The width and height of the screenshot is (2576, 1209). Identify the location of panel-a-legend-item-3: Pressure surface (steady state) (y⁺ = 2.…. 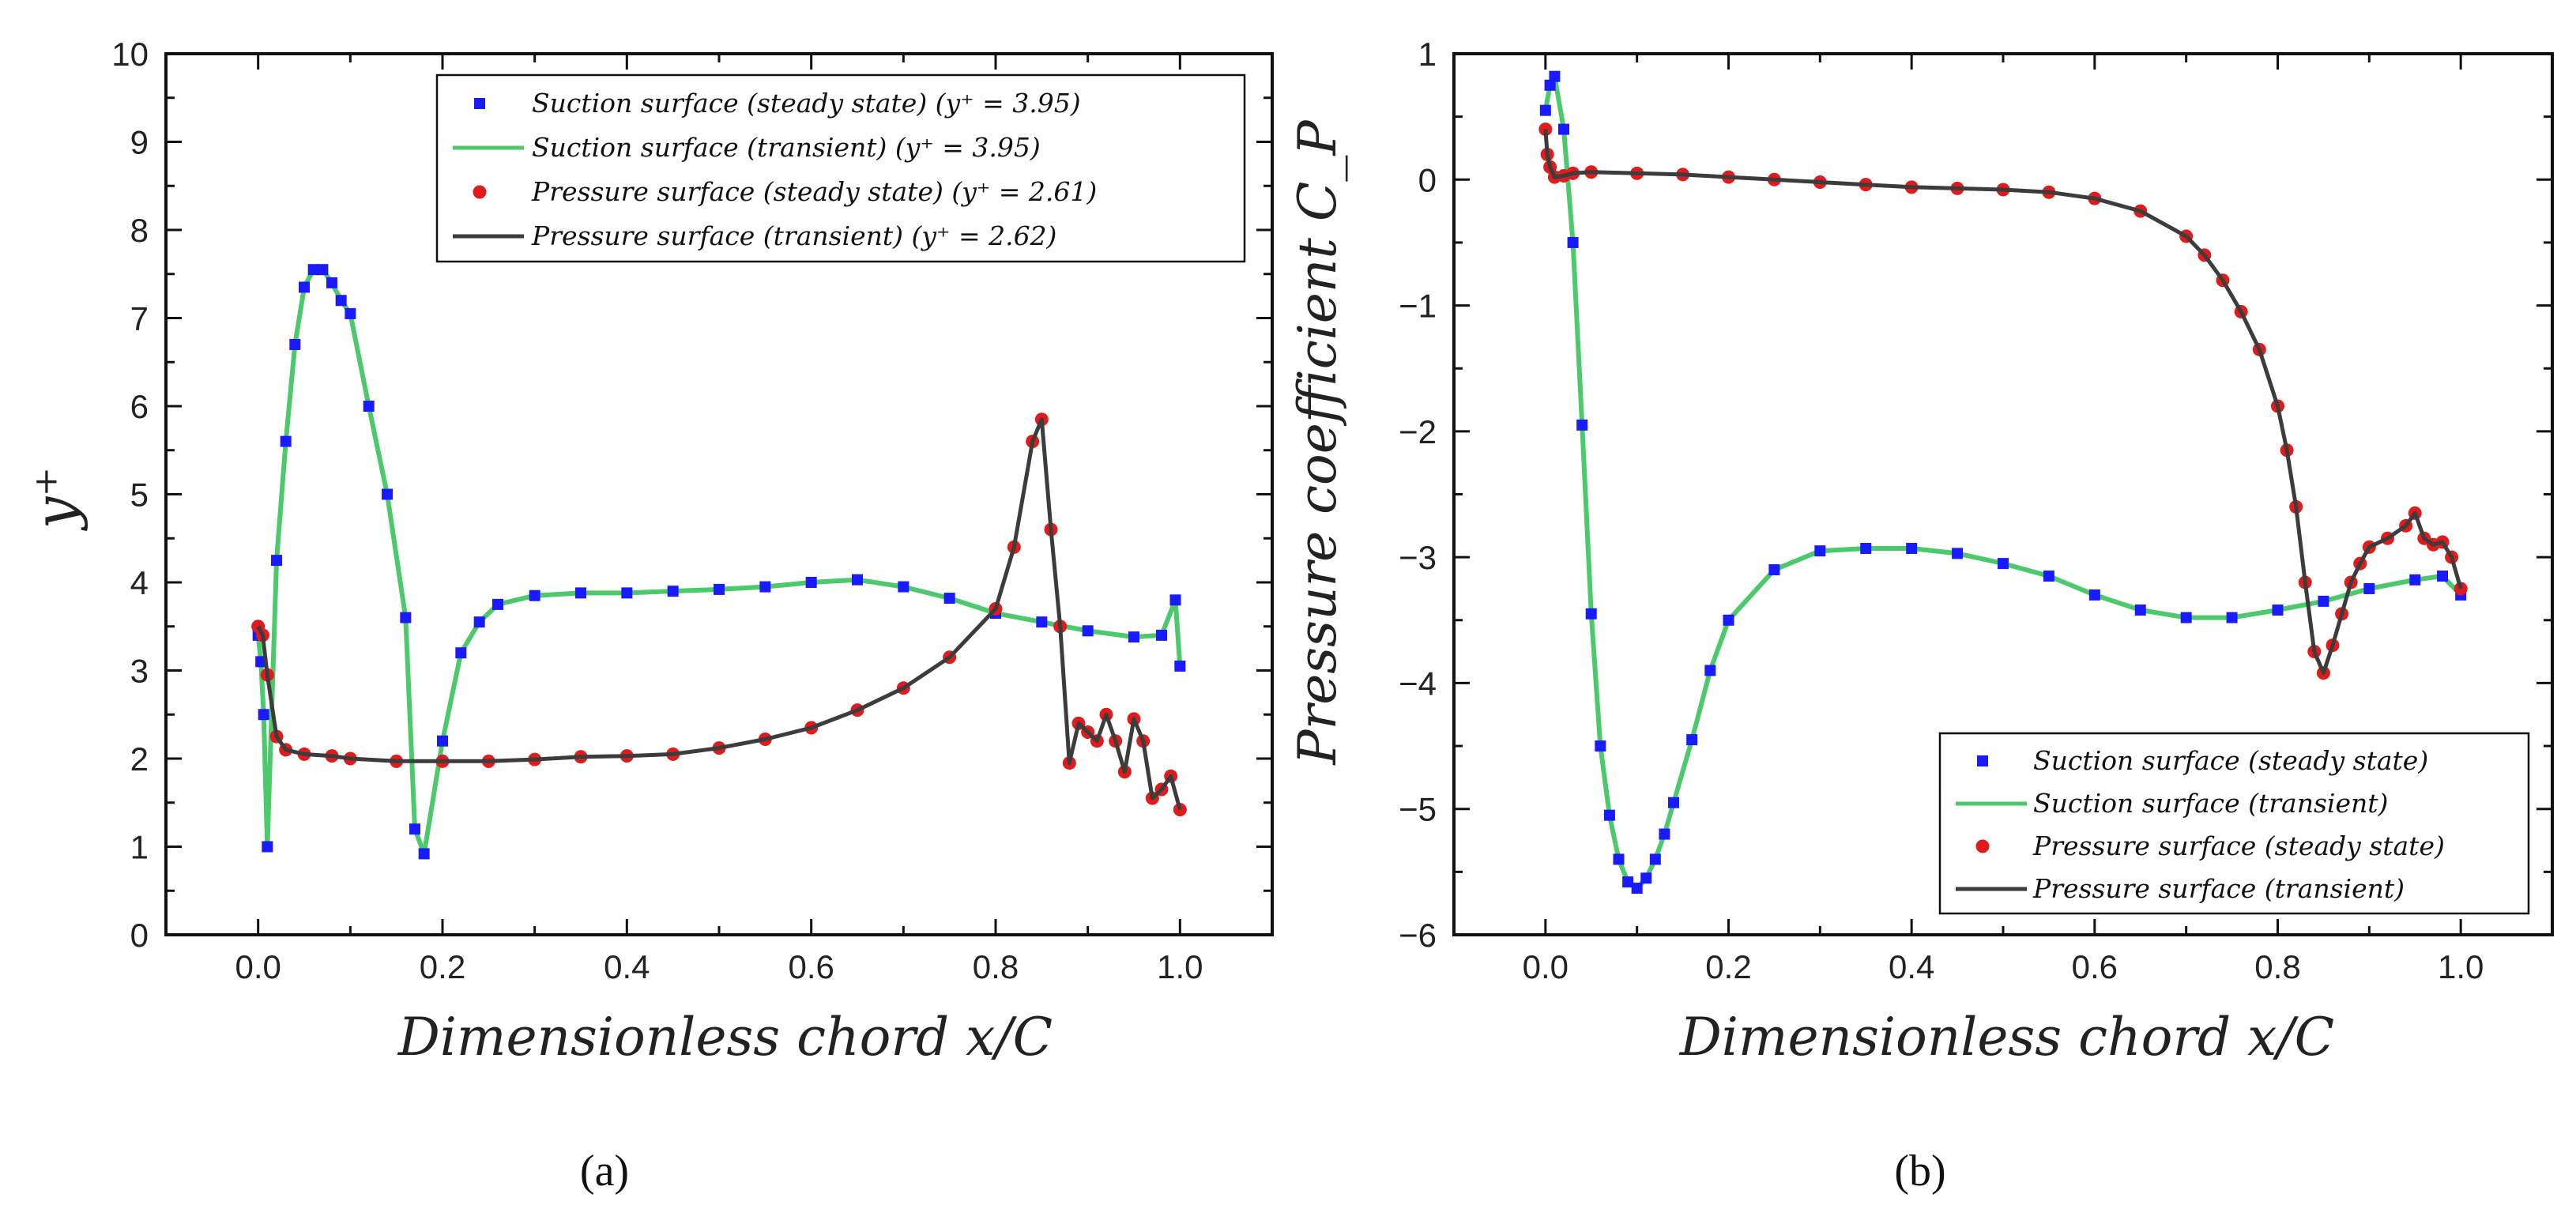
(785, 191).